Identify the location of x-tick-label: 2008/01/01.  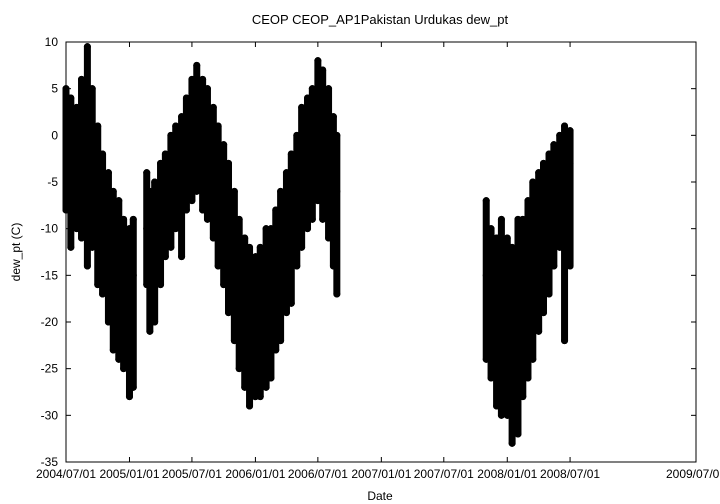
(507, 474).